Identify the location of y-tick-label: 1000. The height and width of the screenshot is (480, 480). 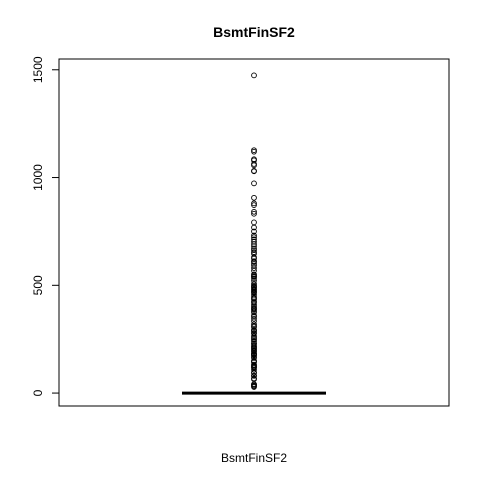
(38, 177).